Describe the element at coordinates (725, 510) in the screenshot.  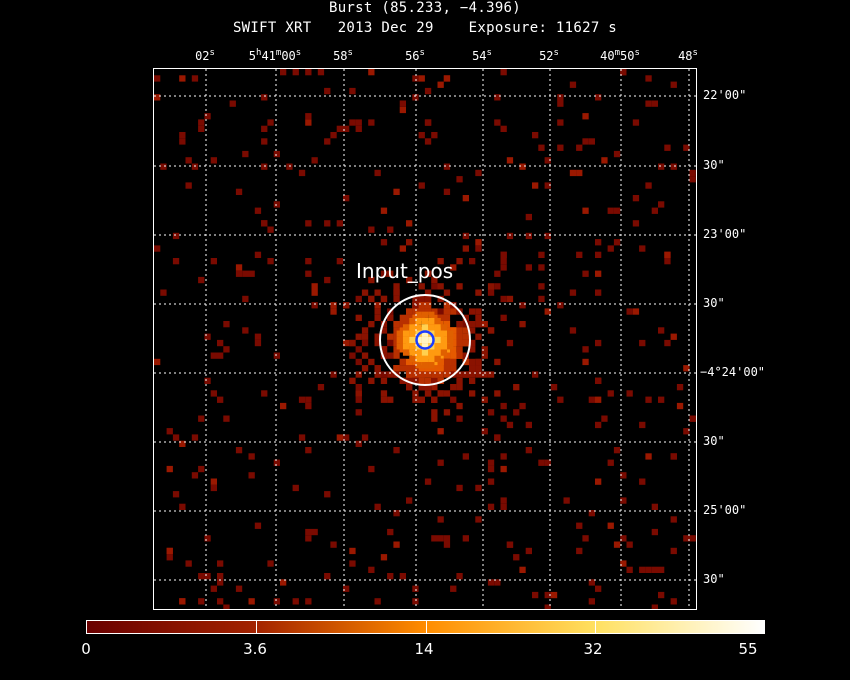
I see `dec-tick-label: 25'00"` at that location.